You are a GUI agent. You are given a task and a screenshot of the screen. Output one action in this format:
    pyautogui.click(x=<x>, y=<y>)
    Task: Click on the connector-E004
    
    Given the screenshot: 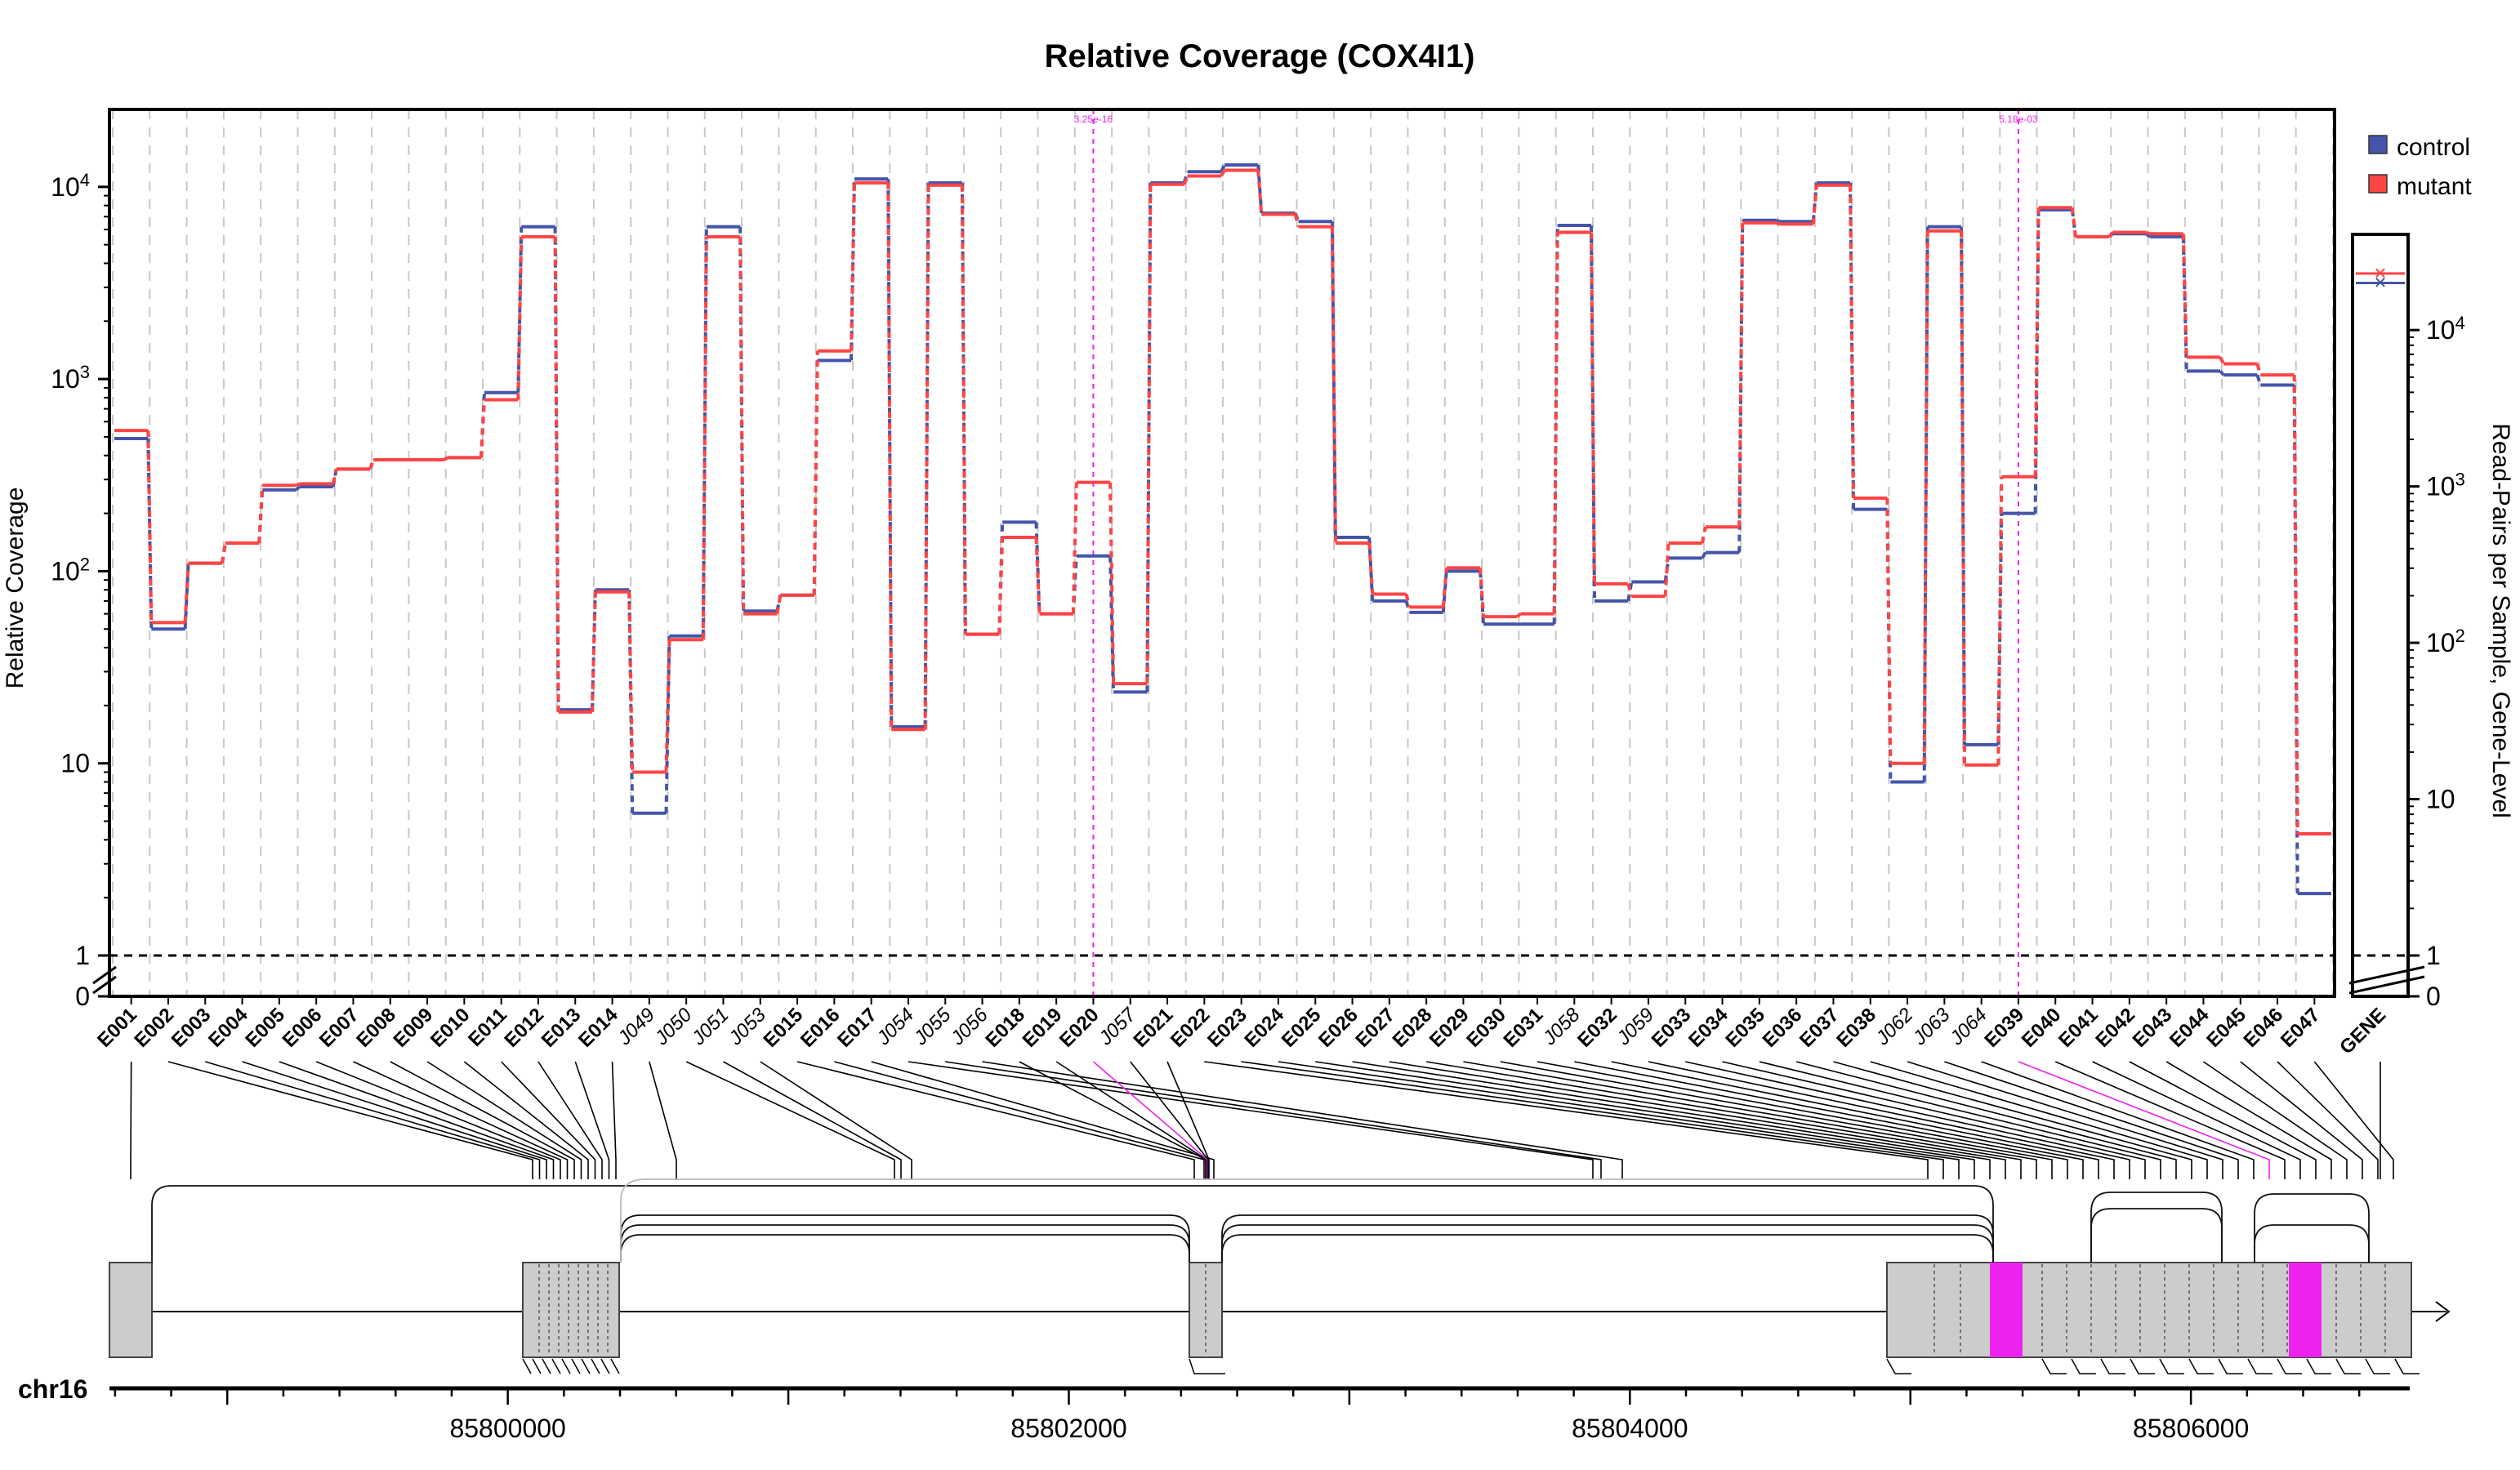 What is the action you would take?
    pyautogui.click(x=395, y=1120)
    